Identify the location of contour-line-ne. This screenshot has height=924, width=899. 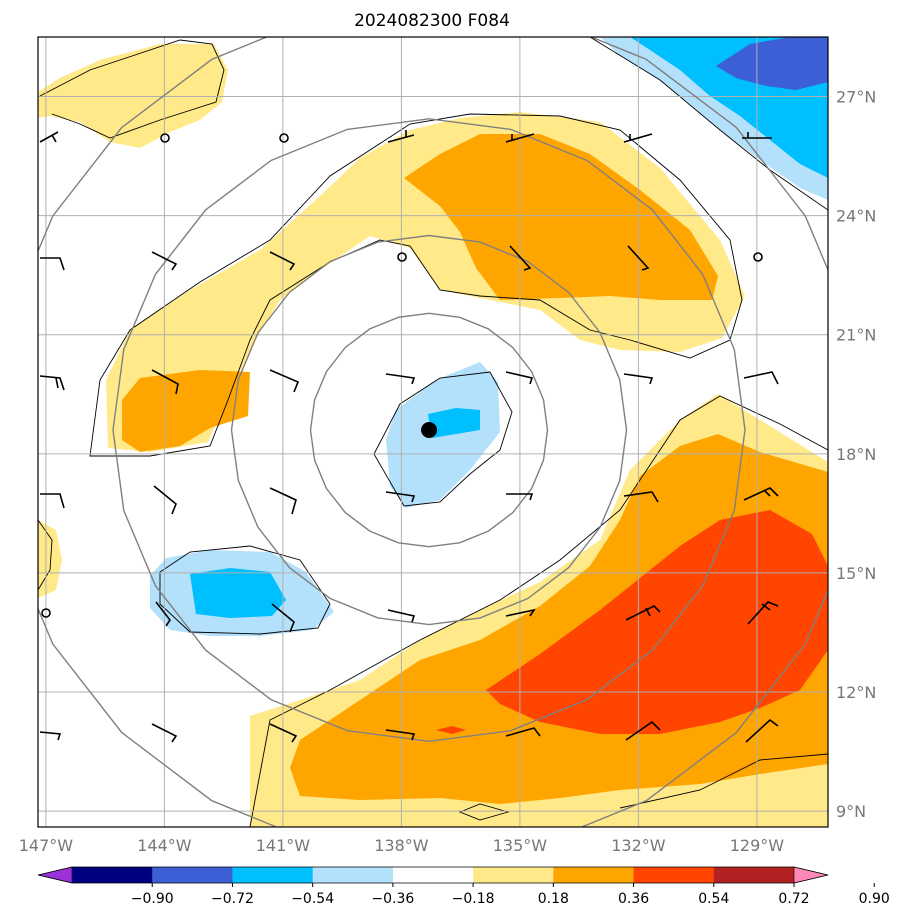
(708, 124).